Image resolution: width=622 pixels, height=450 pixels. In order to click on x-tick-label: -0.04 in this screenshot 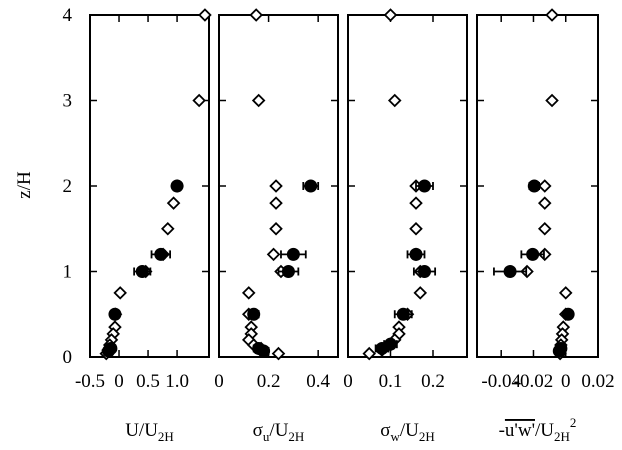, I will do `click(501, 381)`.